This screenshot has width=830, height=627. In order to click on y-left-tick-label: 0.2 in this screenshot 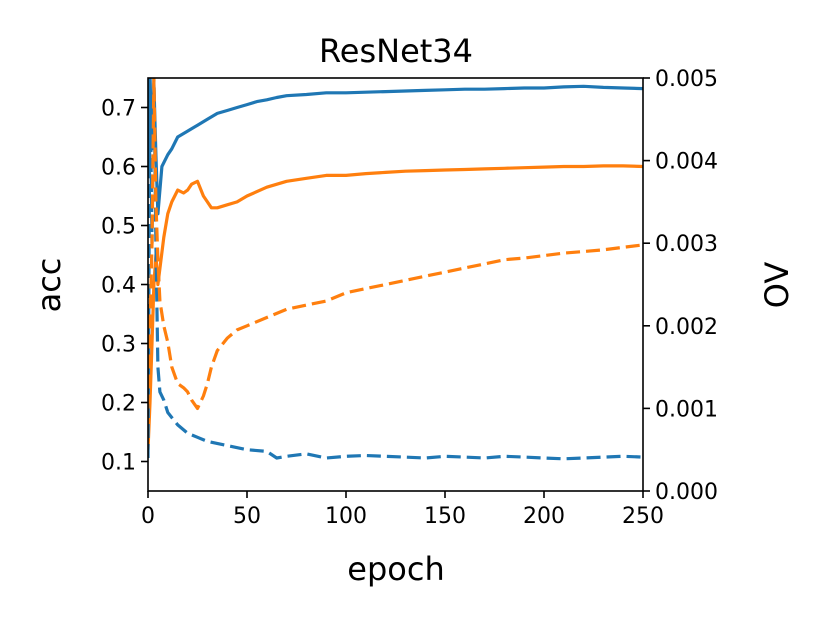, I will do `click(118, 404)`.